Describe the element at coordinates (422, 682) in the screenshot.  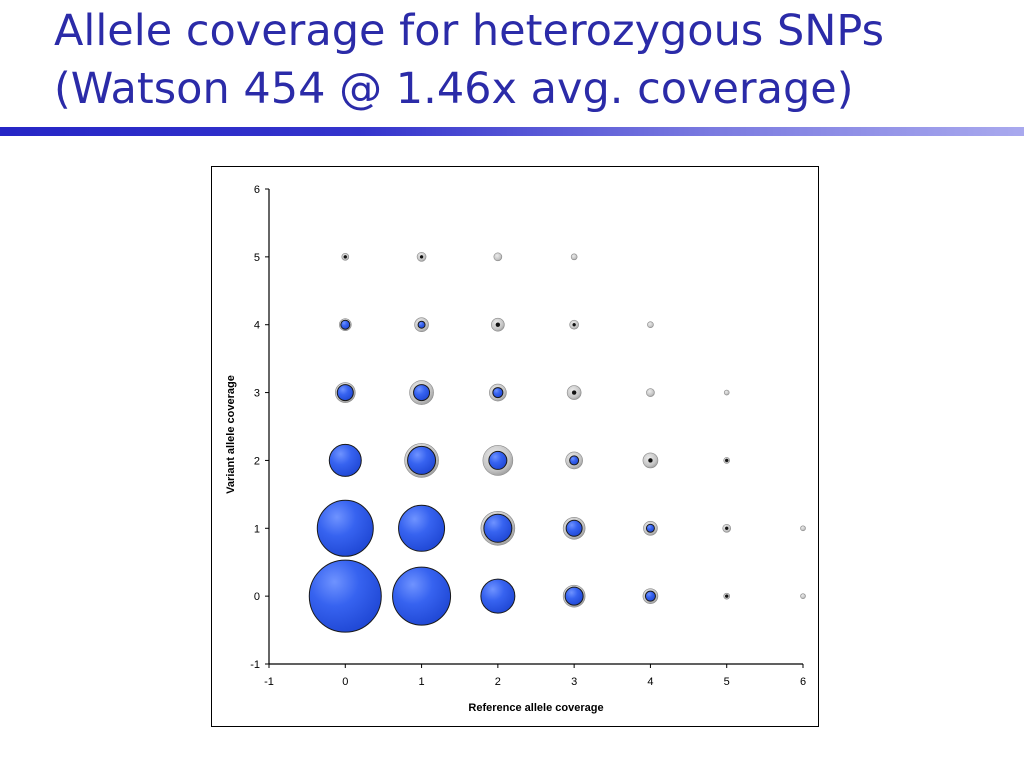
I see `x-tick-label: 1` at that location.